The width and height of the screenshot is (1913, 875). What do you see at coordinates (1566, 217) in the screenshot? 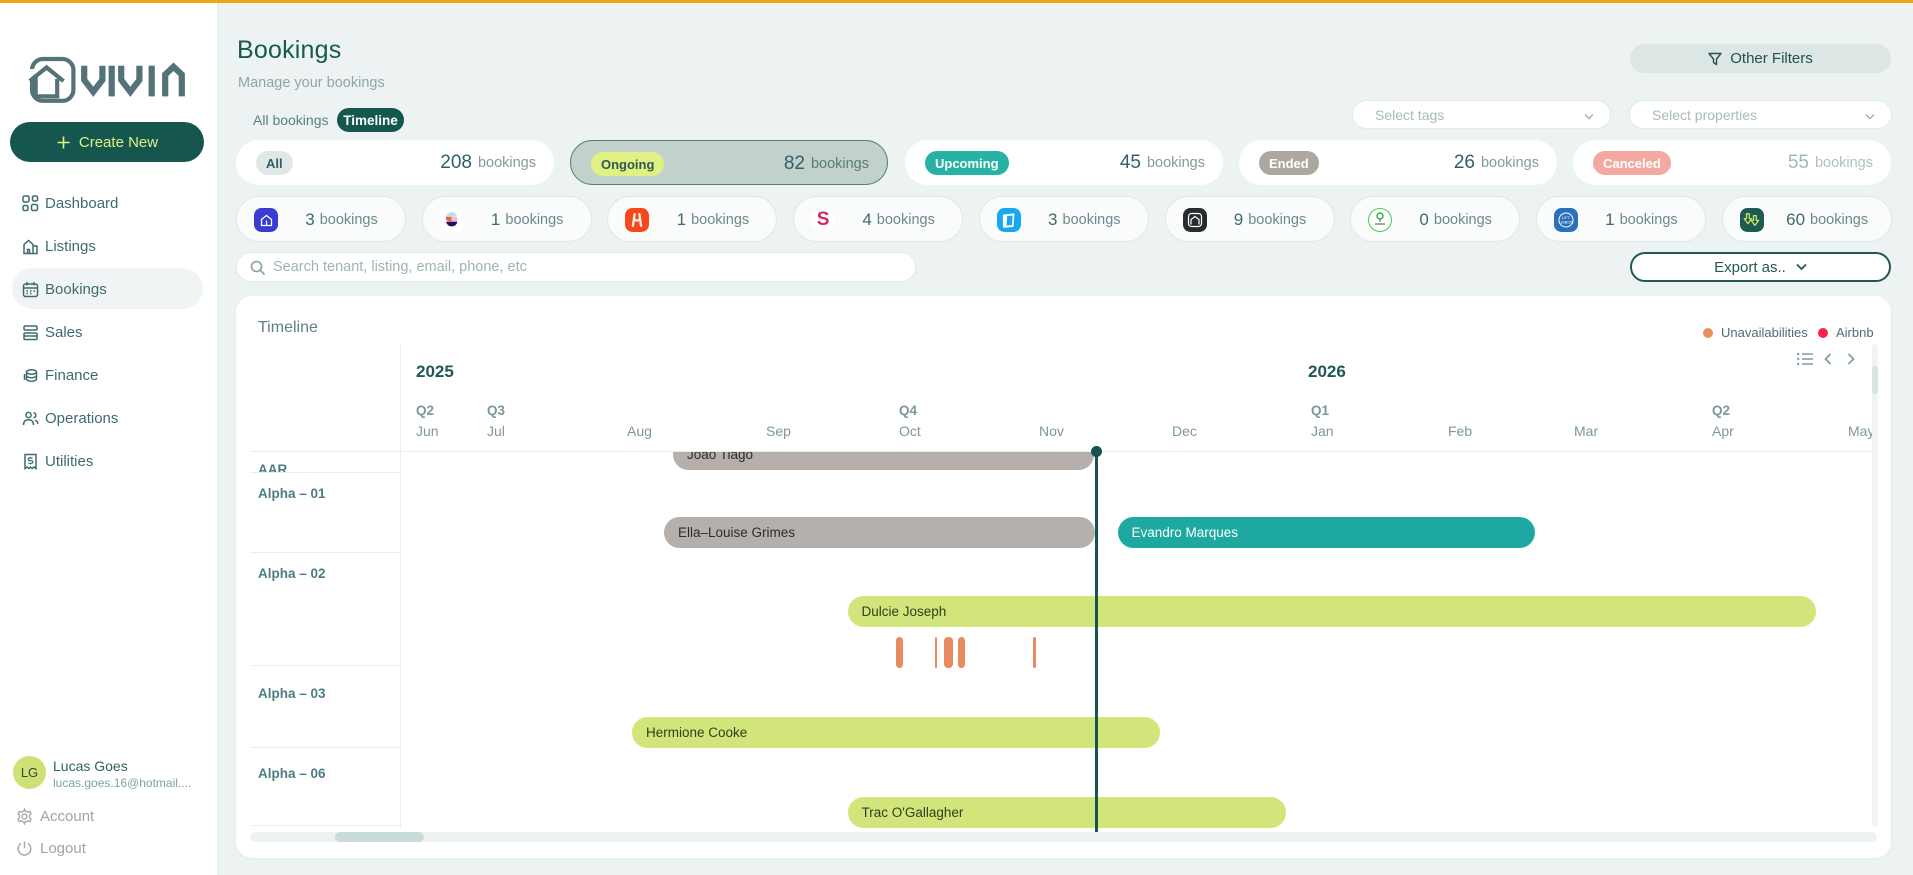
I see `svg-text: LIFT` at bounding box center [1566, 217].